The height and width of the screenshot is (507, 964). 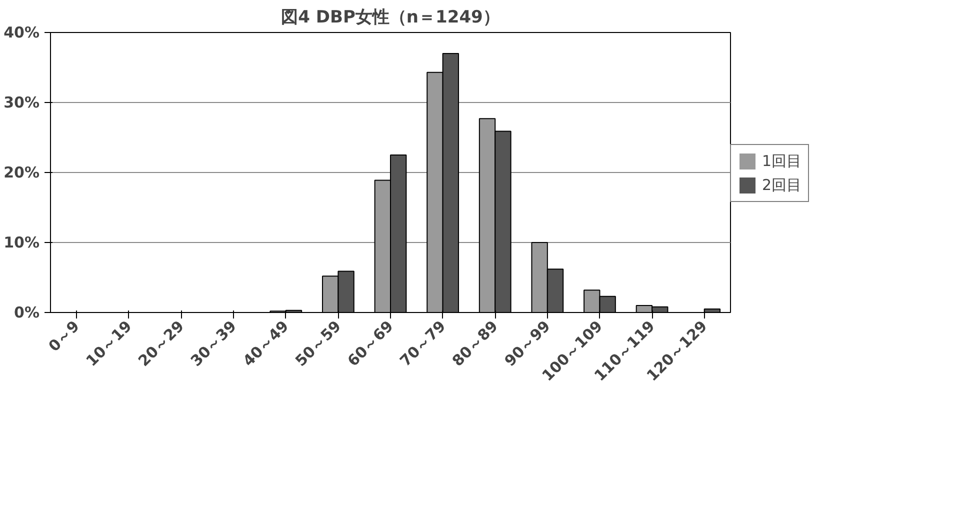 What do you see at coordinates (213, 343) in the screenshot?
I see `x-tick-label: 30～39` at bounding box center [213, 343].